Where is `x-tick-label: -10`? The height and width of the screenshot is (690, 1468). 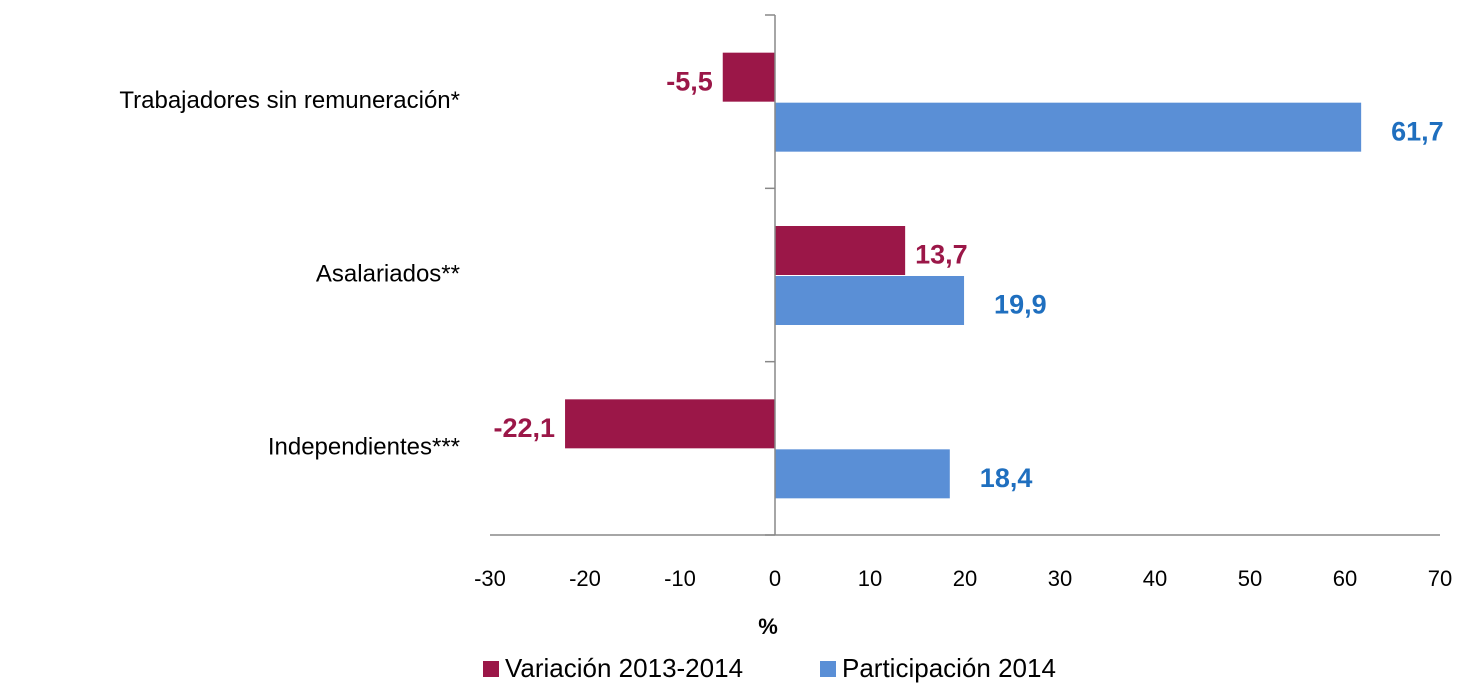
x-tick-label: -10 is located at coordinates (680, 578).